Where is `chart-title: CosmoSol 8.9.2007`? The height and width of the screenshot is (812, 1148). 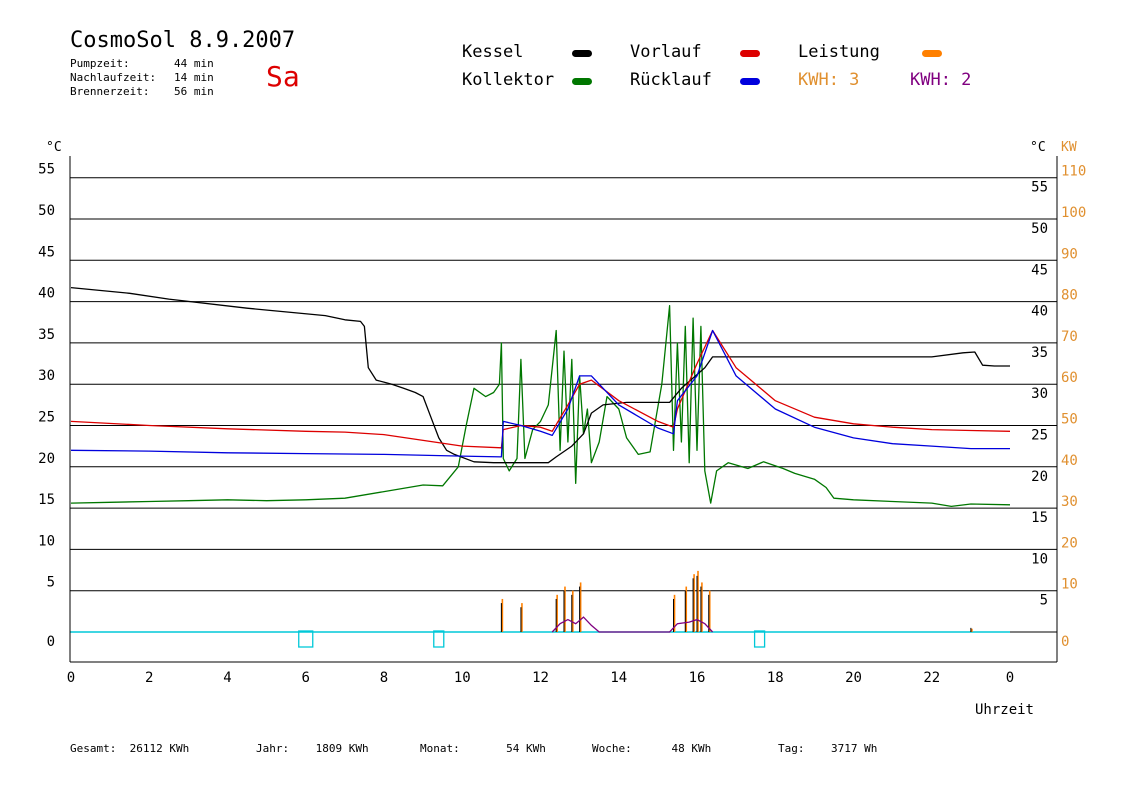
chart-title: CosmoSol 8.9.2007 is located at coordinates (183, 40).